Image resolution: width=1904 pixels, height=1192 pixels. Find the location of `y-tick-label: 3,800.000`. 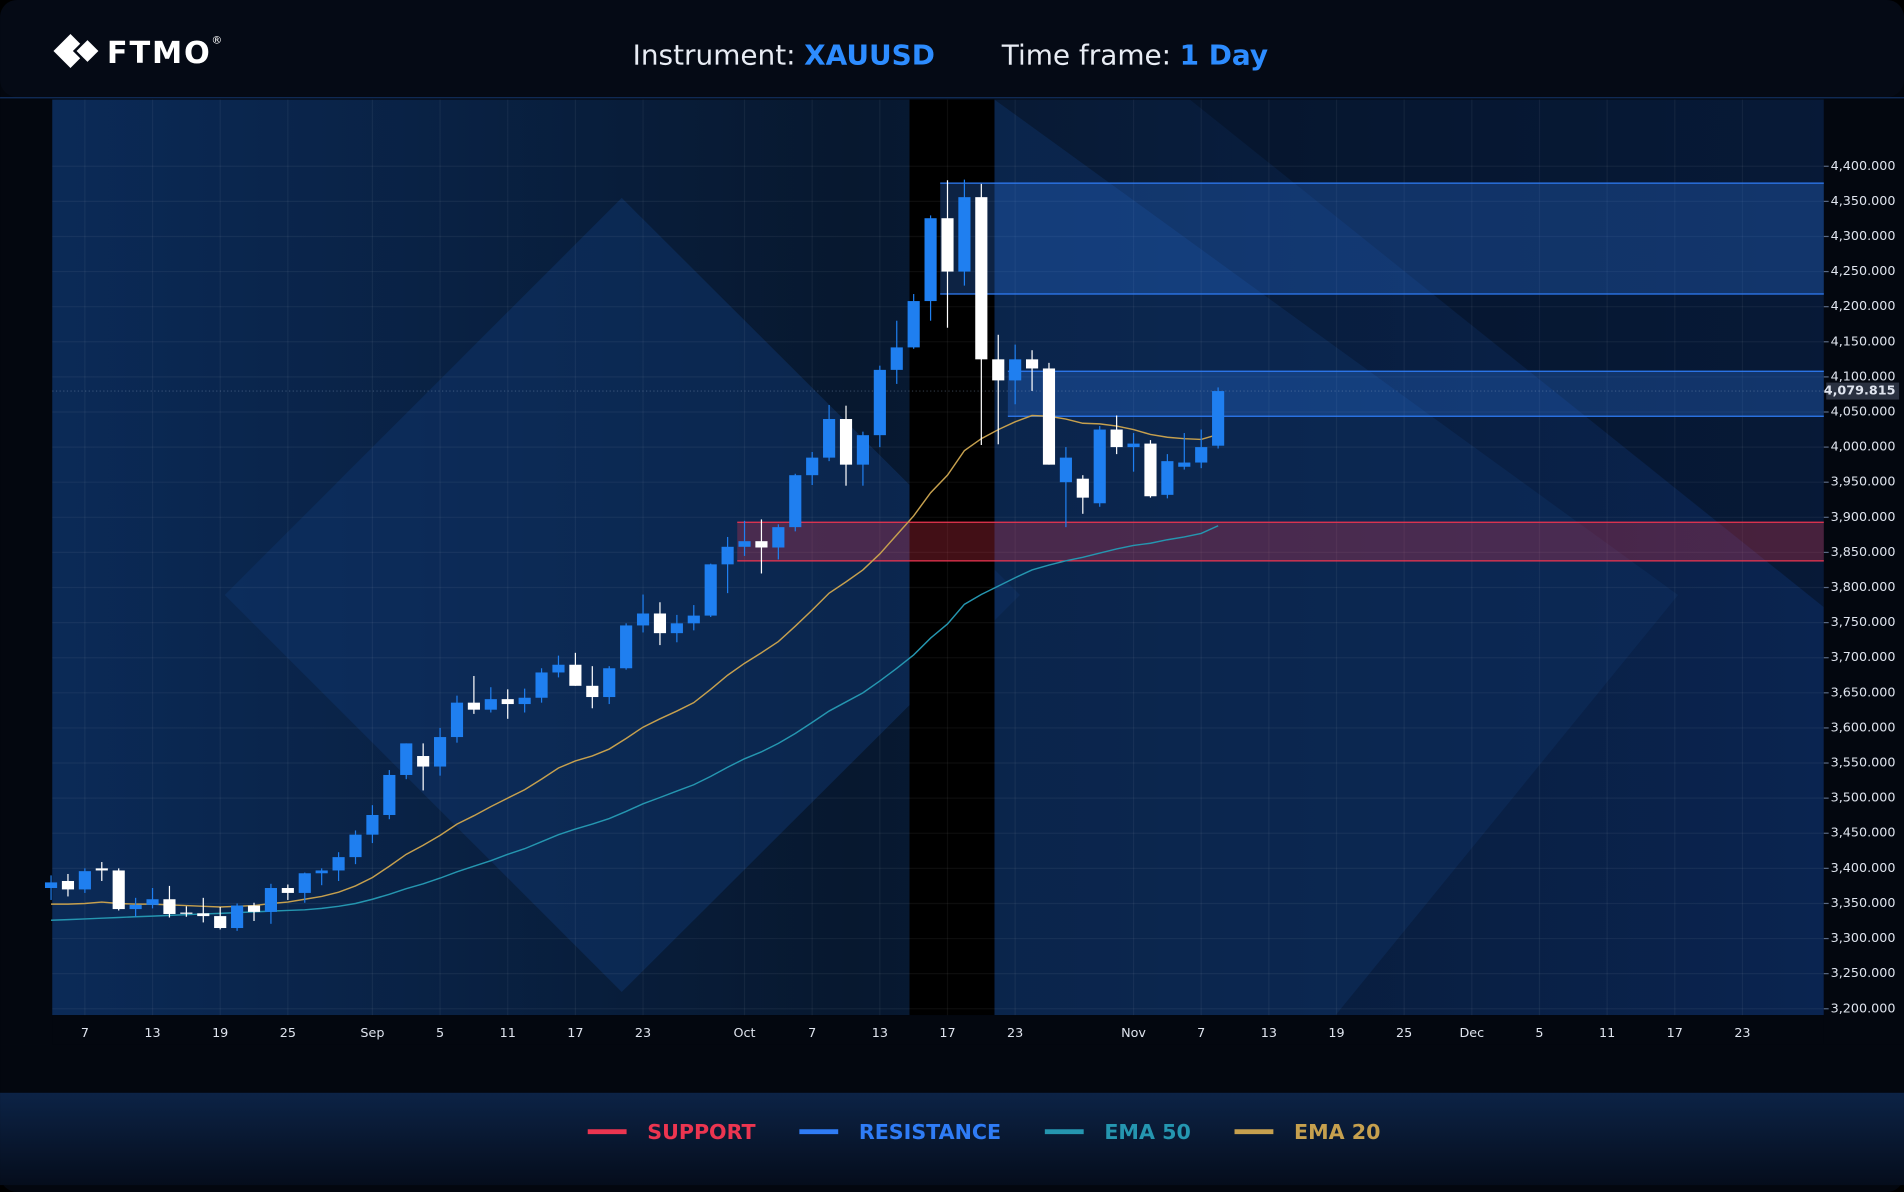

y-tick-label: 3,800.000 is located at coordinates (1863, 587).